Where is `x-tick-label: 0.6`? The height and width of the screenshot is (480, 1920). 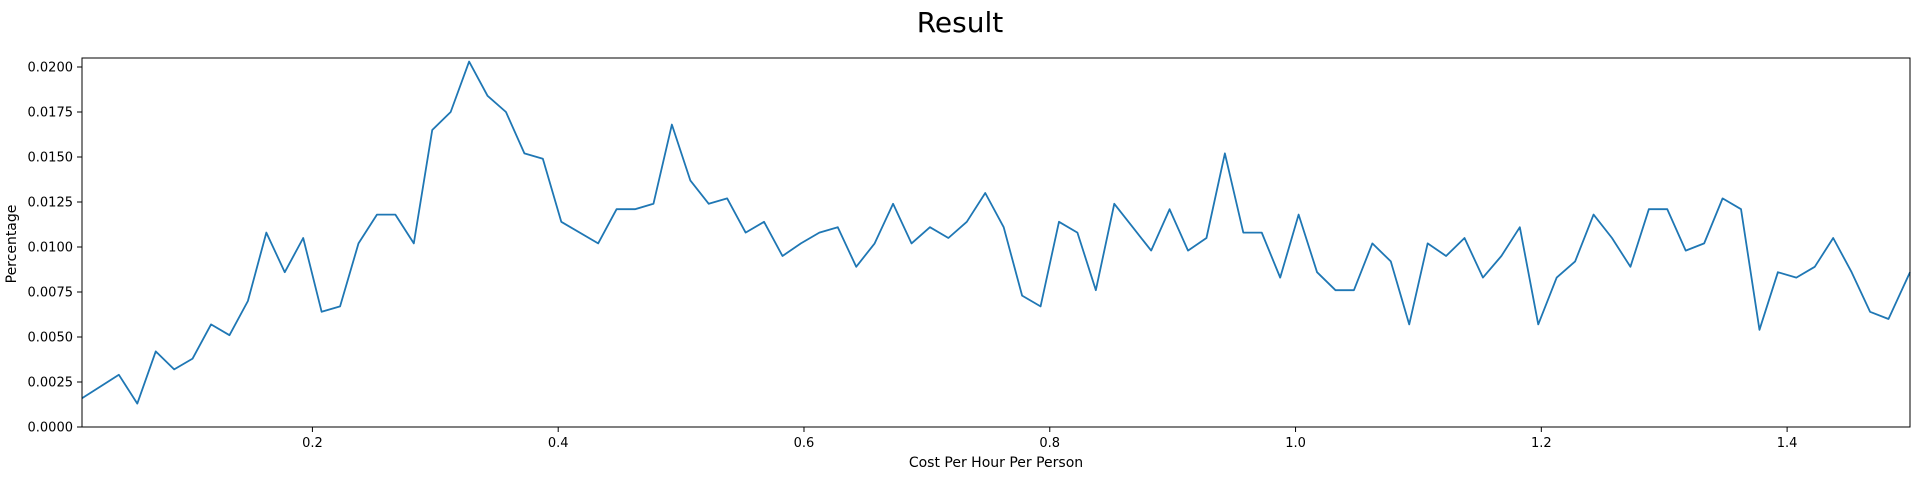 x-tick-label: 0.6 is located at coordinates (804, 443).